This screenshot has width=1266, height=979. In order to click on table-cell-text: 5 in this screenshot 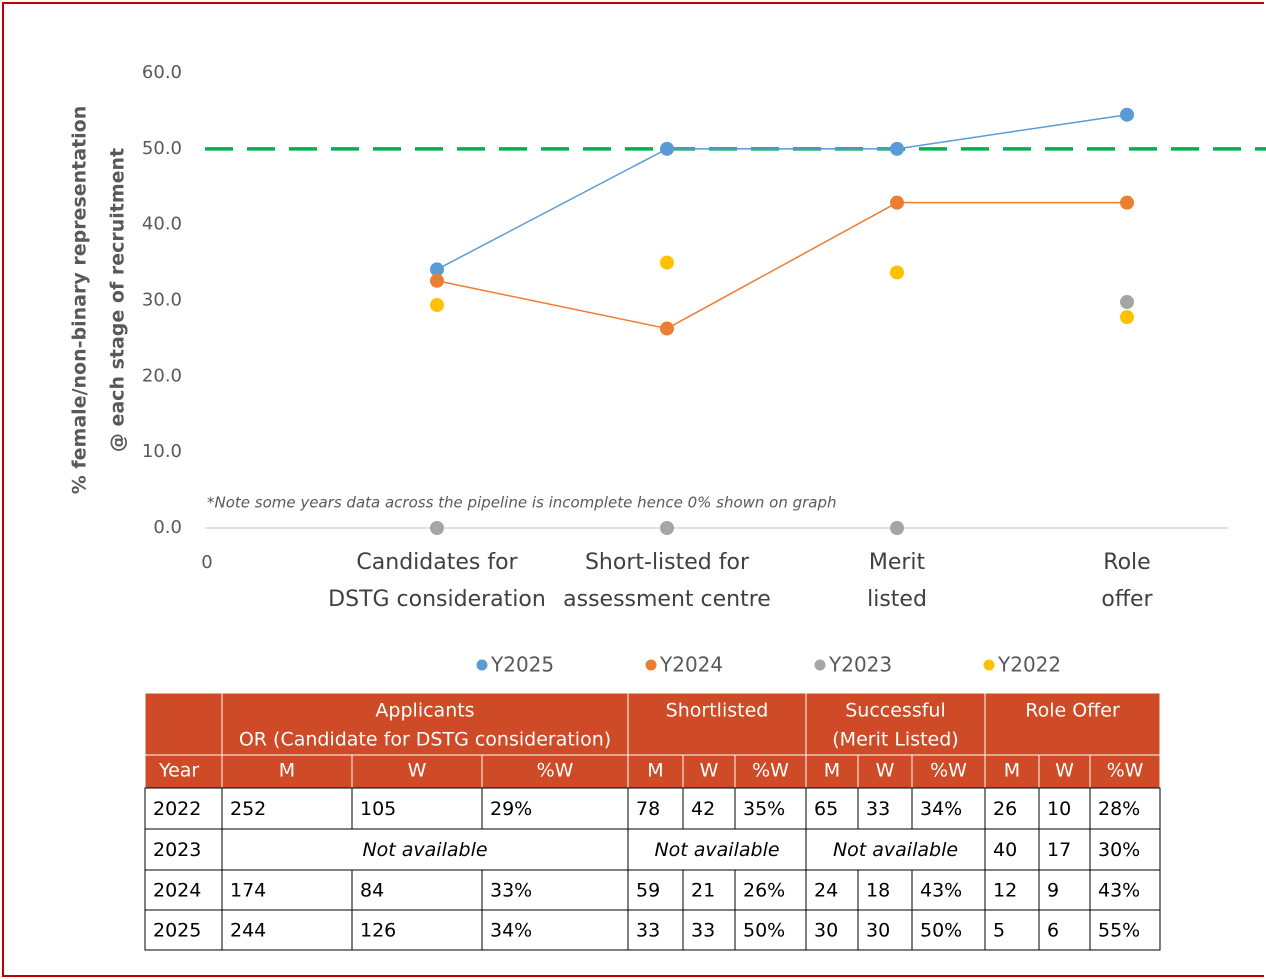, I will do `click(999, 931)`.